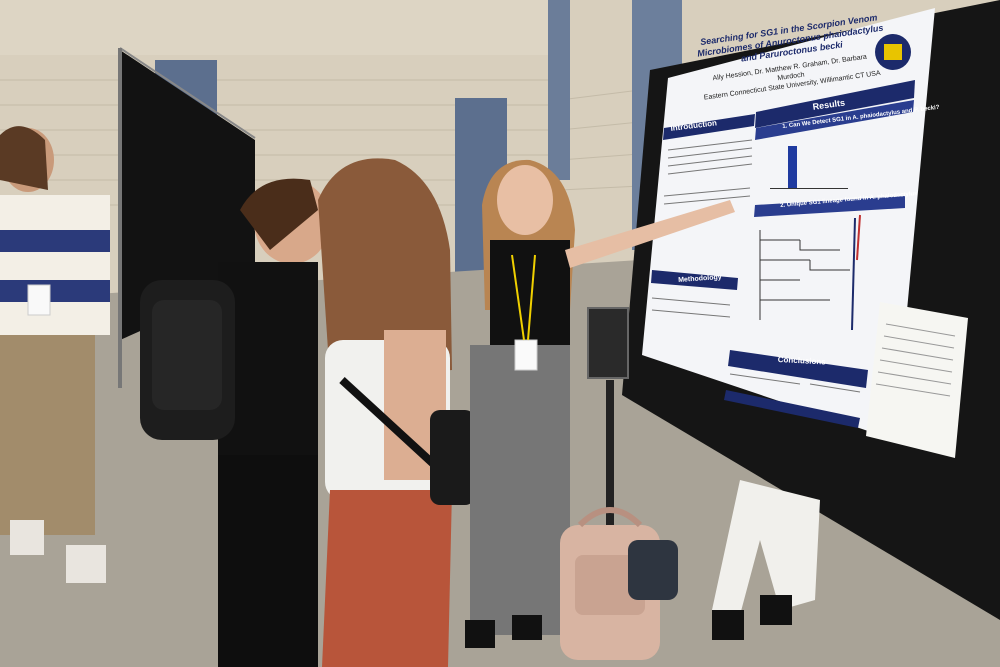 This screenshot has height=667, width=1000. Describe the element at coordinates (559, 90) in the screenshot. I see `wall-pillar` at that location.